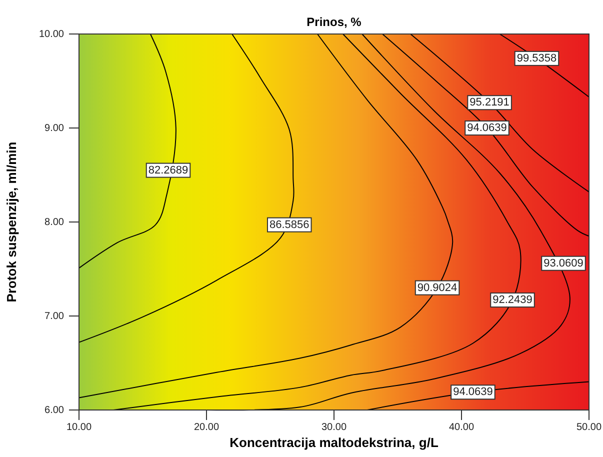  I want to click on y-tick-label: 10.00, so click(51, 34).